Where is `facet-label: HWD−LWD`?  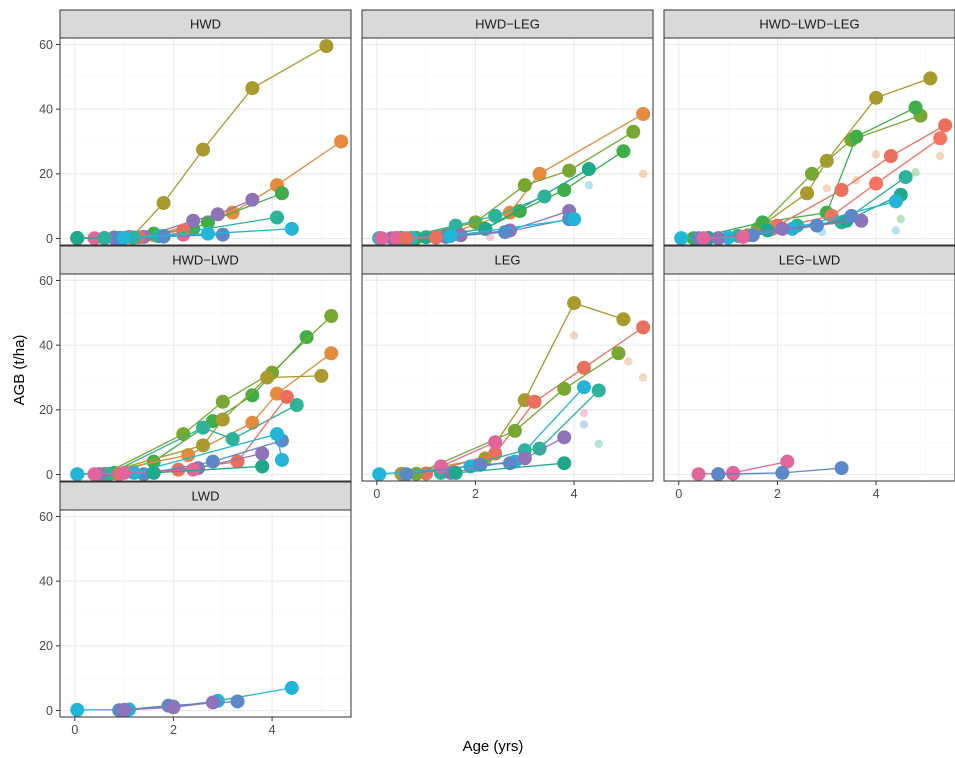 facet-label: HWD−LWD is located at coordinates (205, 260).